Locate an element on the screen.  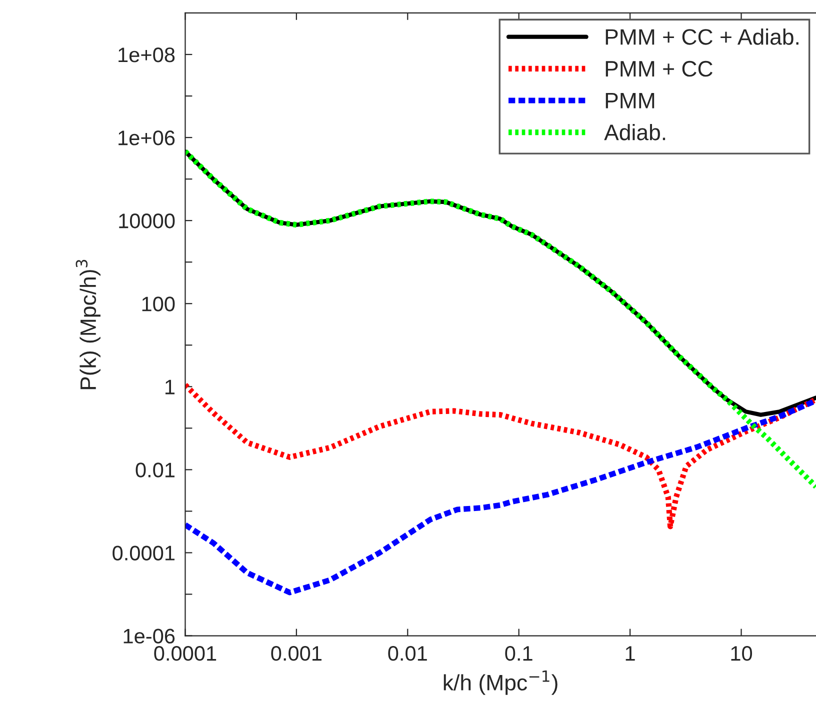
legend-label: PMM + CC is located at coordinates (659, 68).